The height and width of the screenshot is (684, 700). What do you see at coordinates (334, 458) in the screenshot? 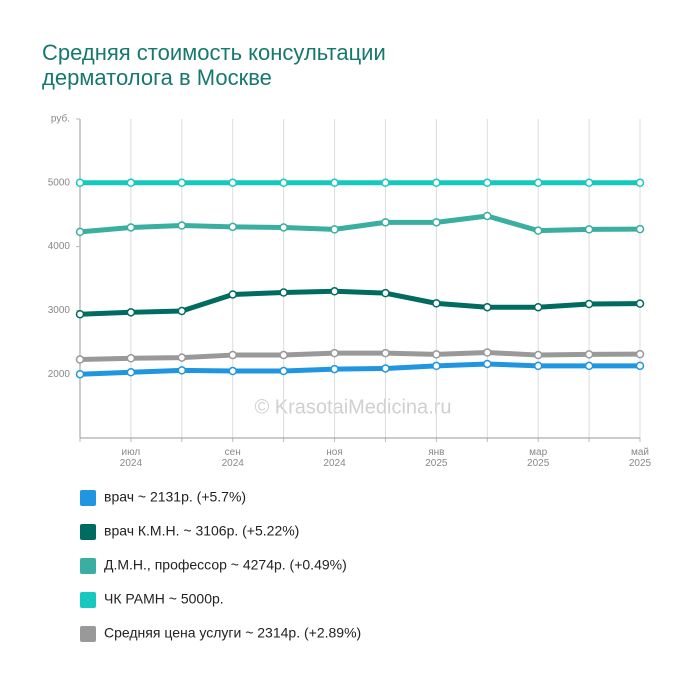
I see `x-tick-label: ноя 2024` at bounding box center [334, 458].